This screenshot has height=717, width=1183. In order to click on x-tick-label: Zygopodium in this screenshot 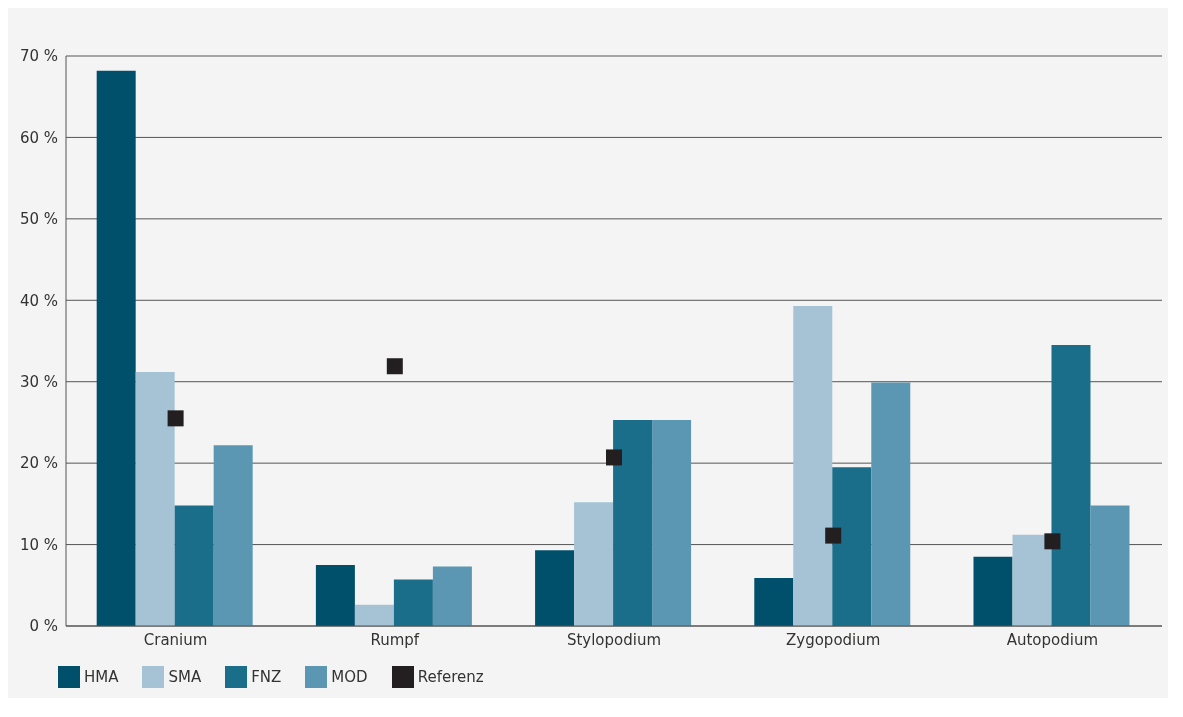, I will do `click(833, 639)`.